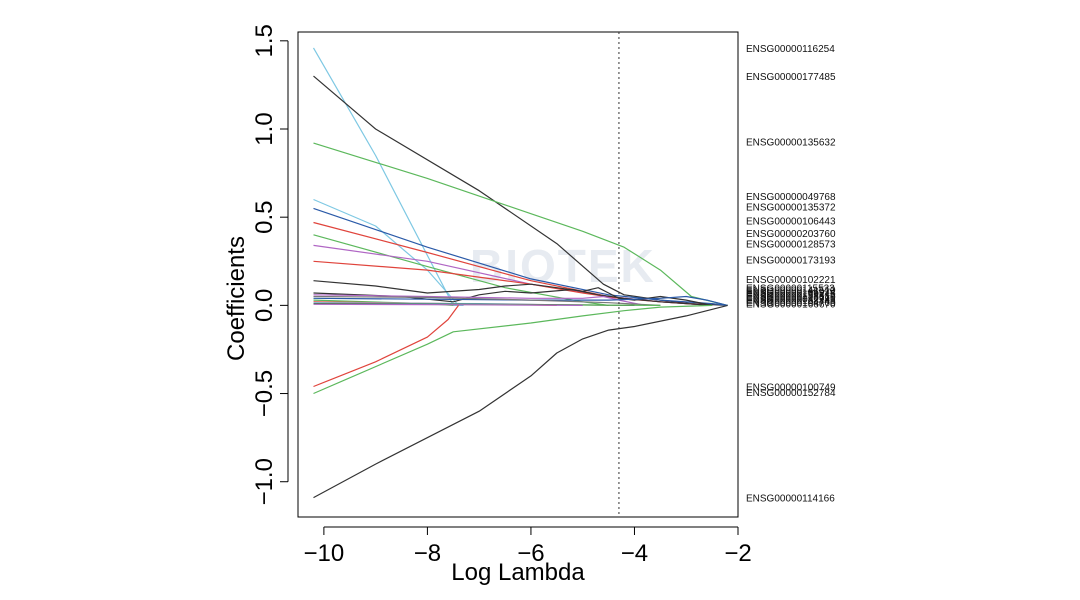  What do you see at coordinates (427, 553) in the screenshot?
I see `x-tick-label: −8` at bounding box center [427, 553].